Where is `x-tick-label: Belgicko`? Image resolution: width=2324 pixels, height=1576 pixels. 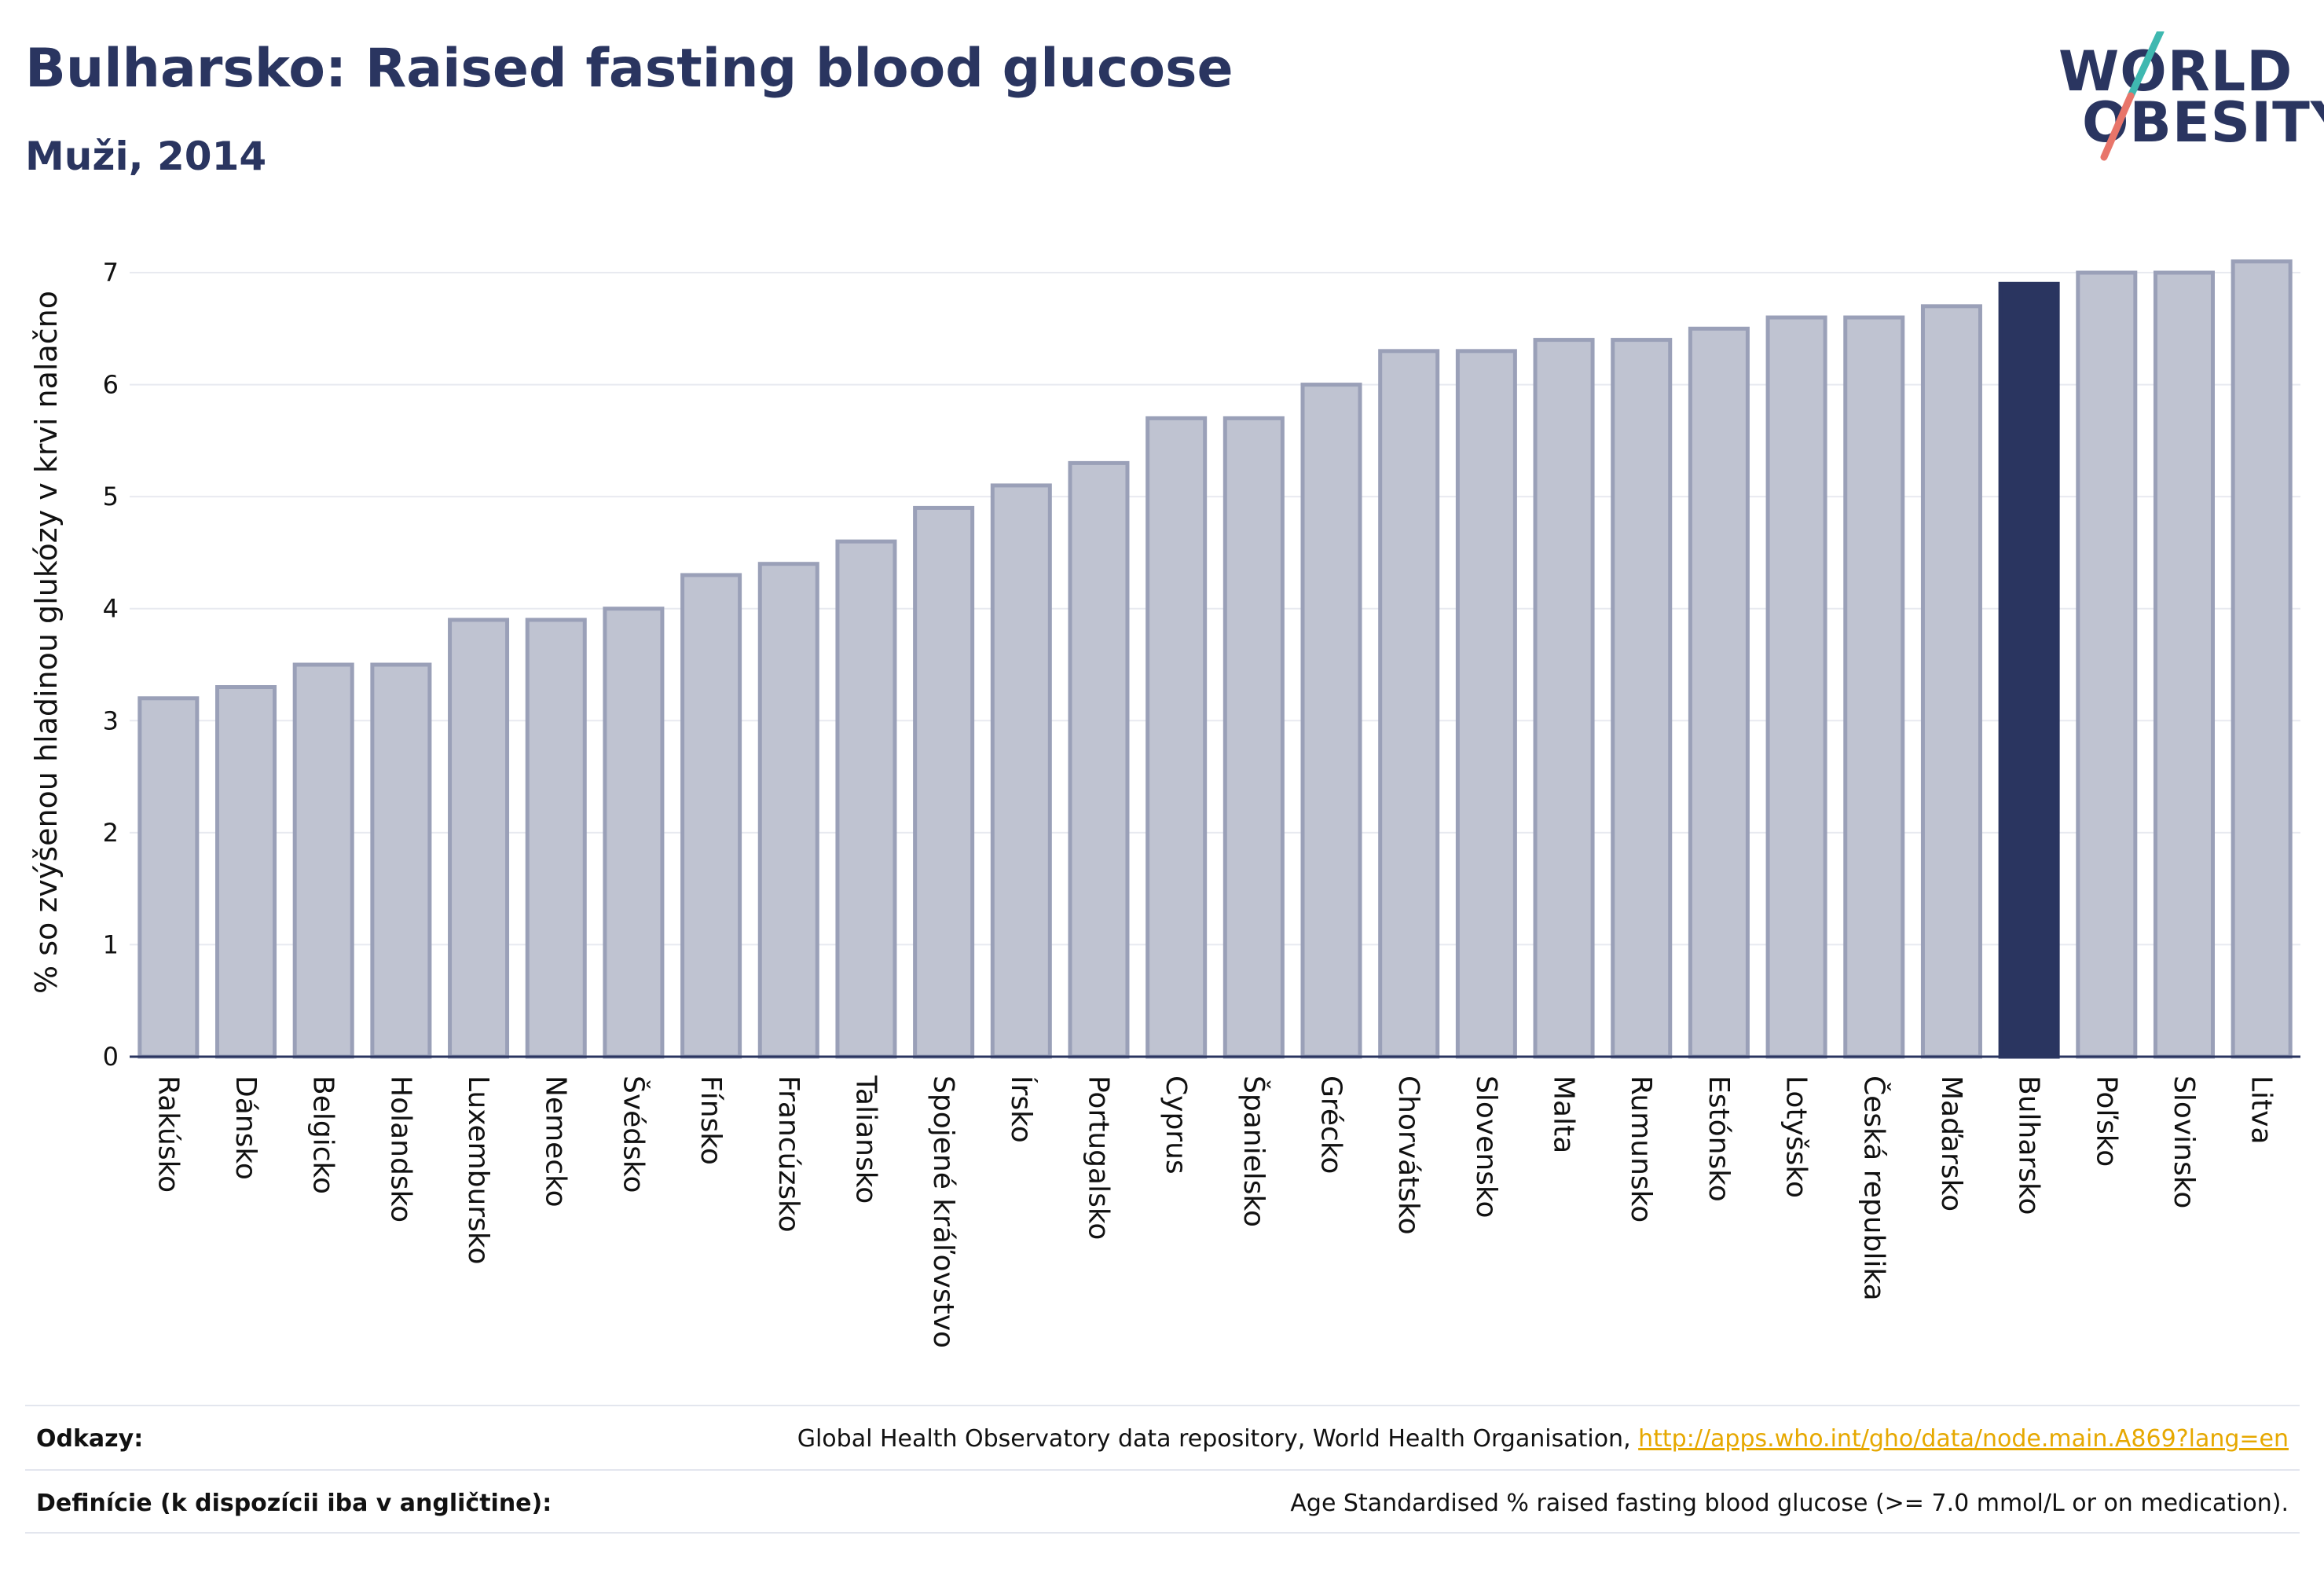
x-tick-label: Belgicko is located at coordinates (323, 1135).